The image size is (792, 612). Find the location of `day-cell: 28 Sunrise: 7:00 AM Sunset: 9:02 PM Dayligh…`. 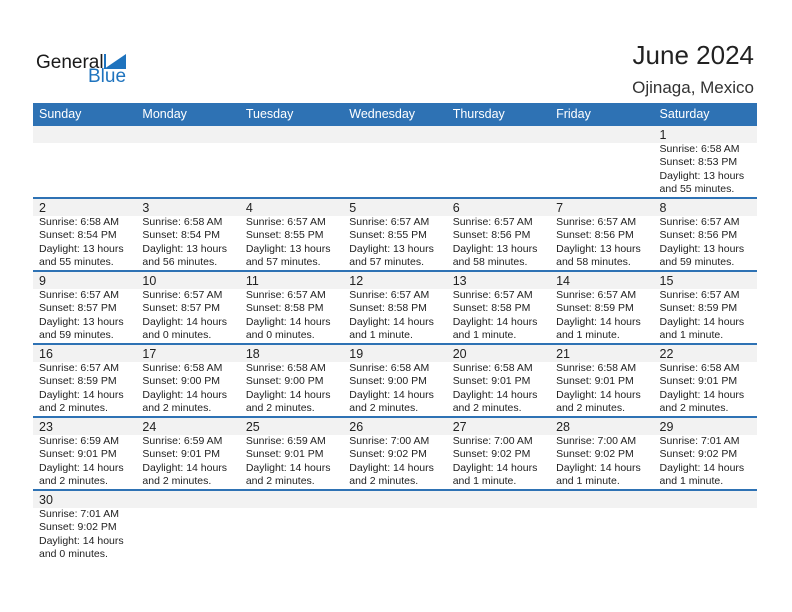

day-cell: 28 Sunrise: 7:00 AM Sunset: 9:02 PM Dayligh… is located at coordinates (601, 453).